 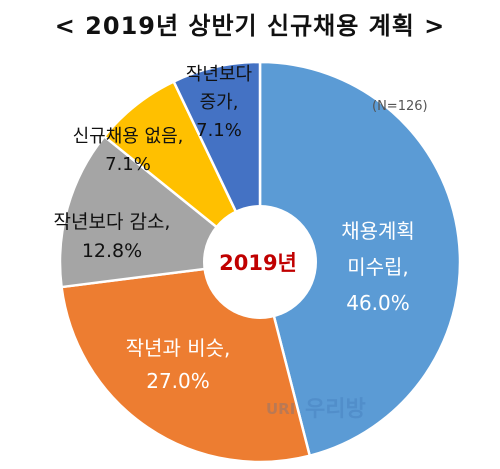 I want to click on sample-size-note: (N=126), so click(x=400, y=106).